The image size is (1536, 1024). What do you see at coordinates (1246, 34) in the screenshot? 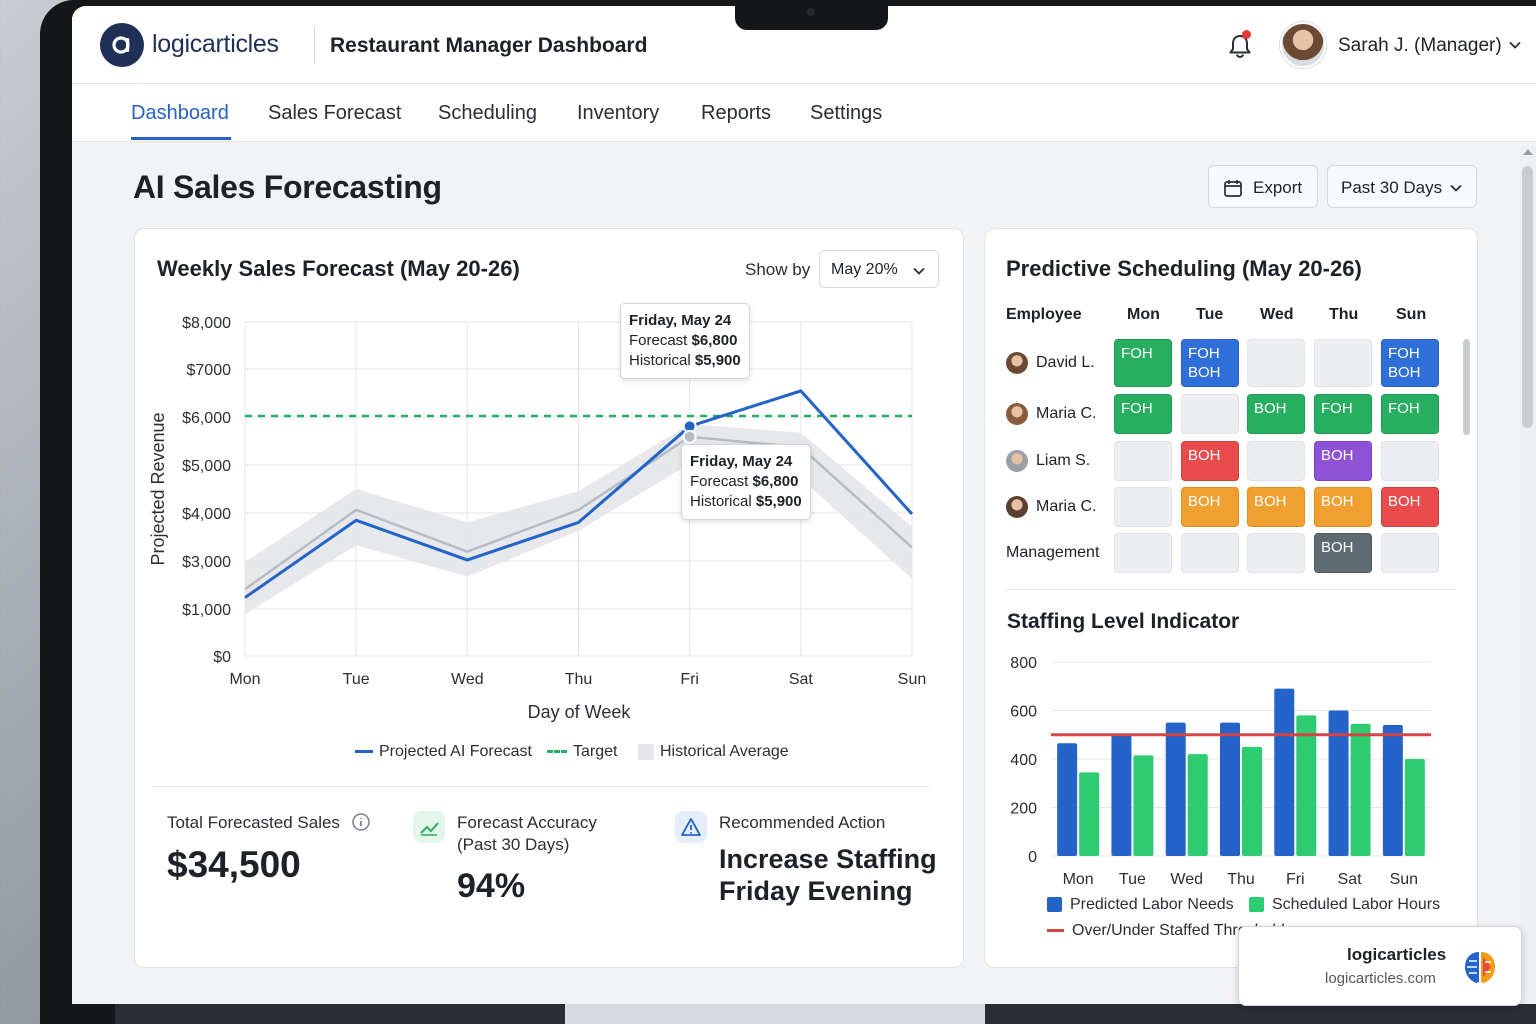
I see `notification-dot` at bounding box center [1246, 34].